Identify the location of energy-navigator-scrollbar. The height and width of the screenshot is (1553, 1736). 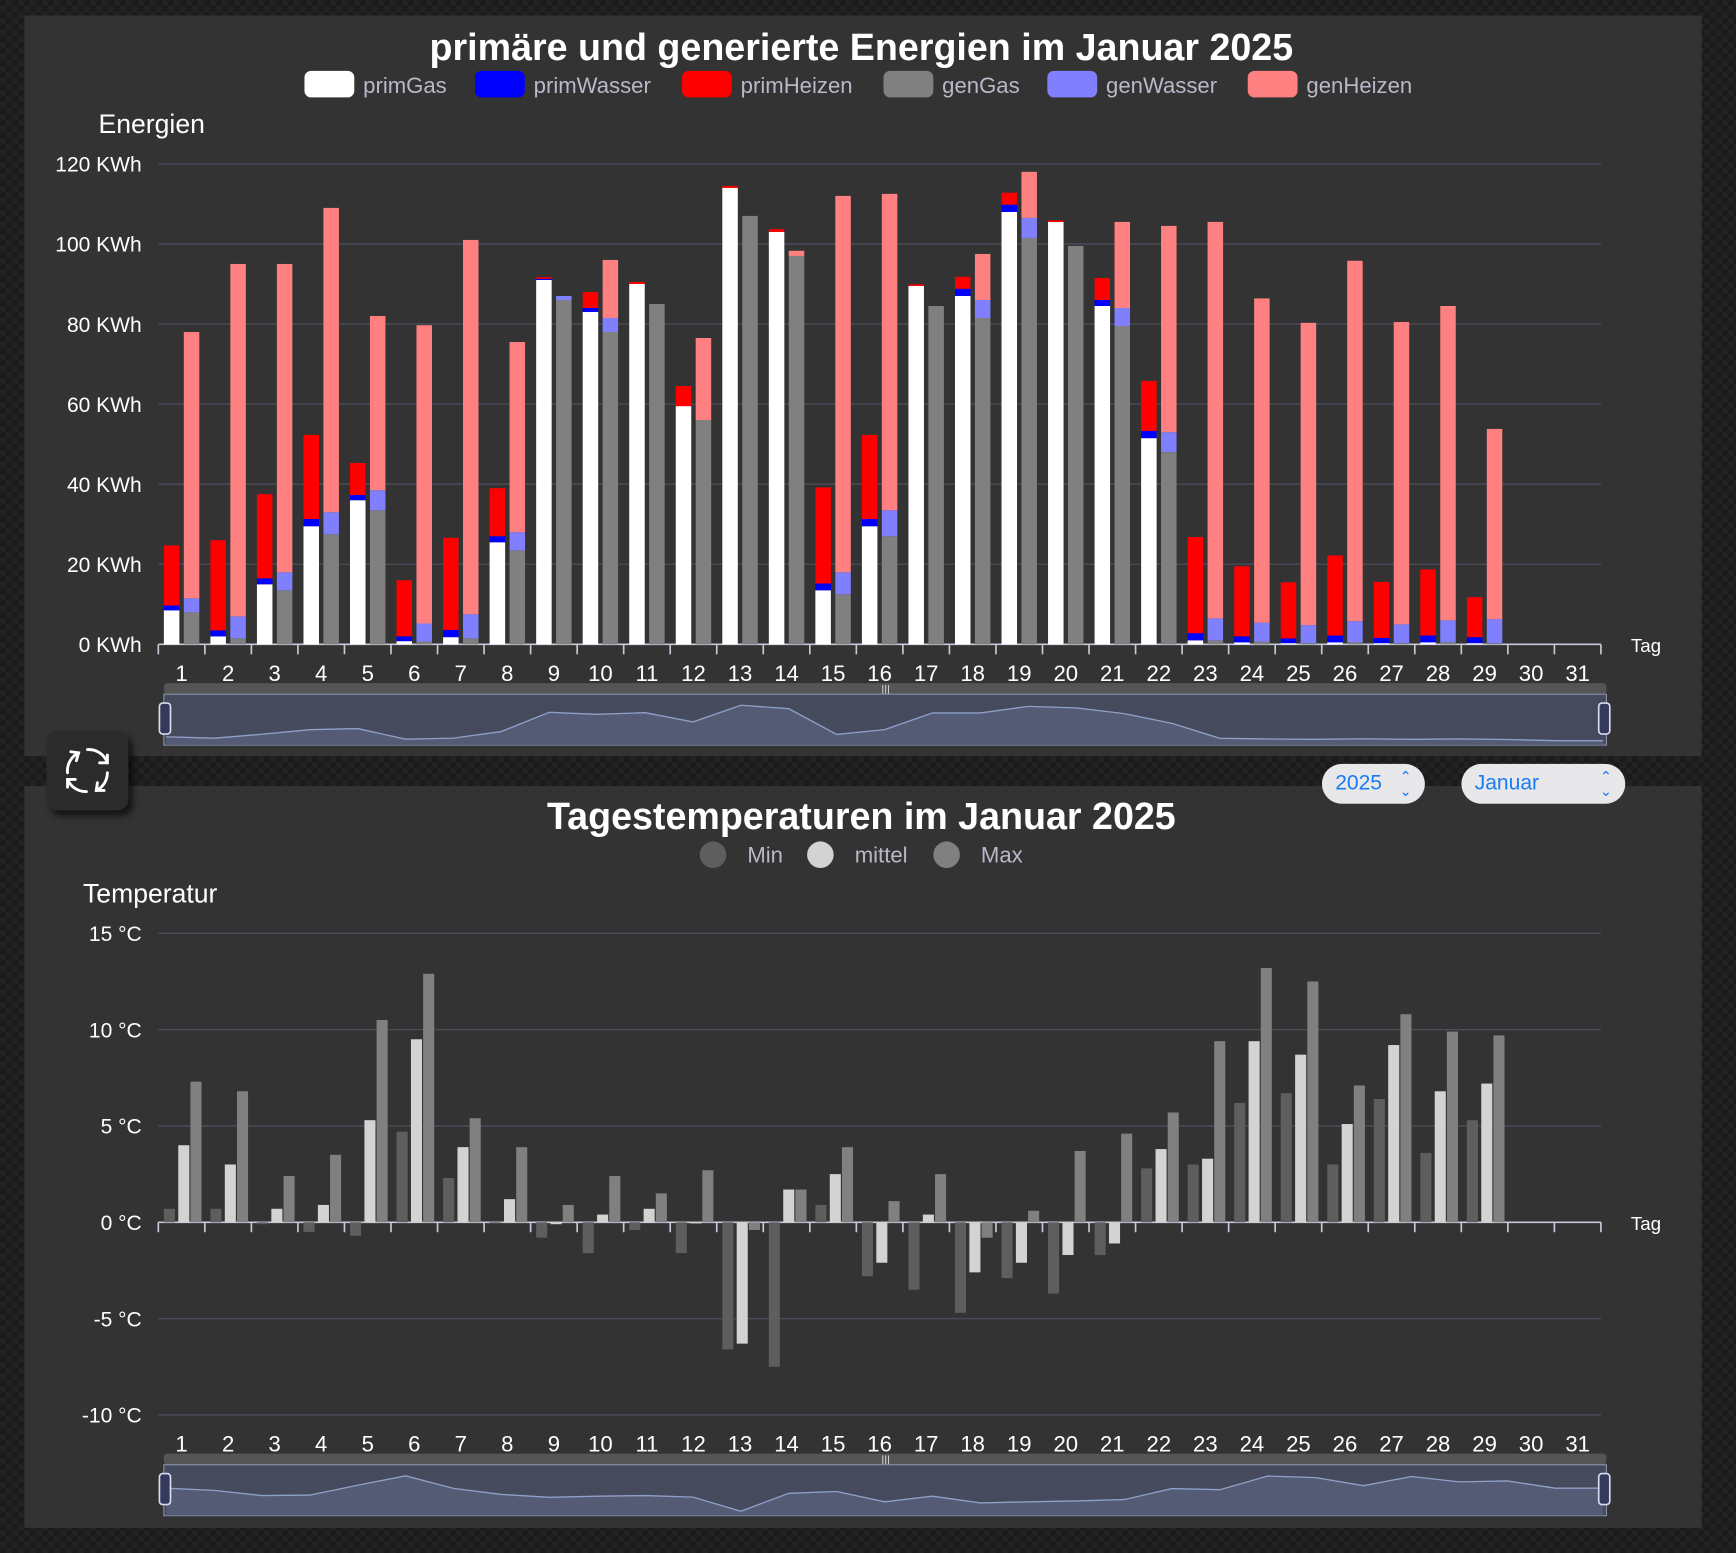
(885, 689).